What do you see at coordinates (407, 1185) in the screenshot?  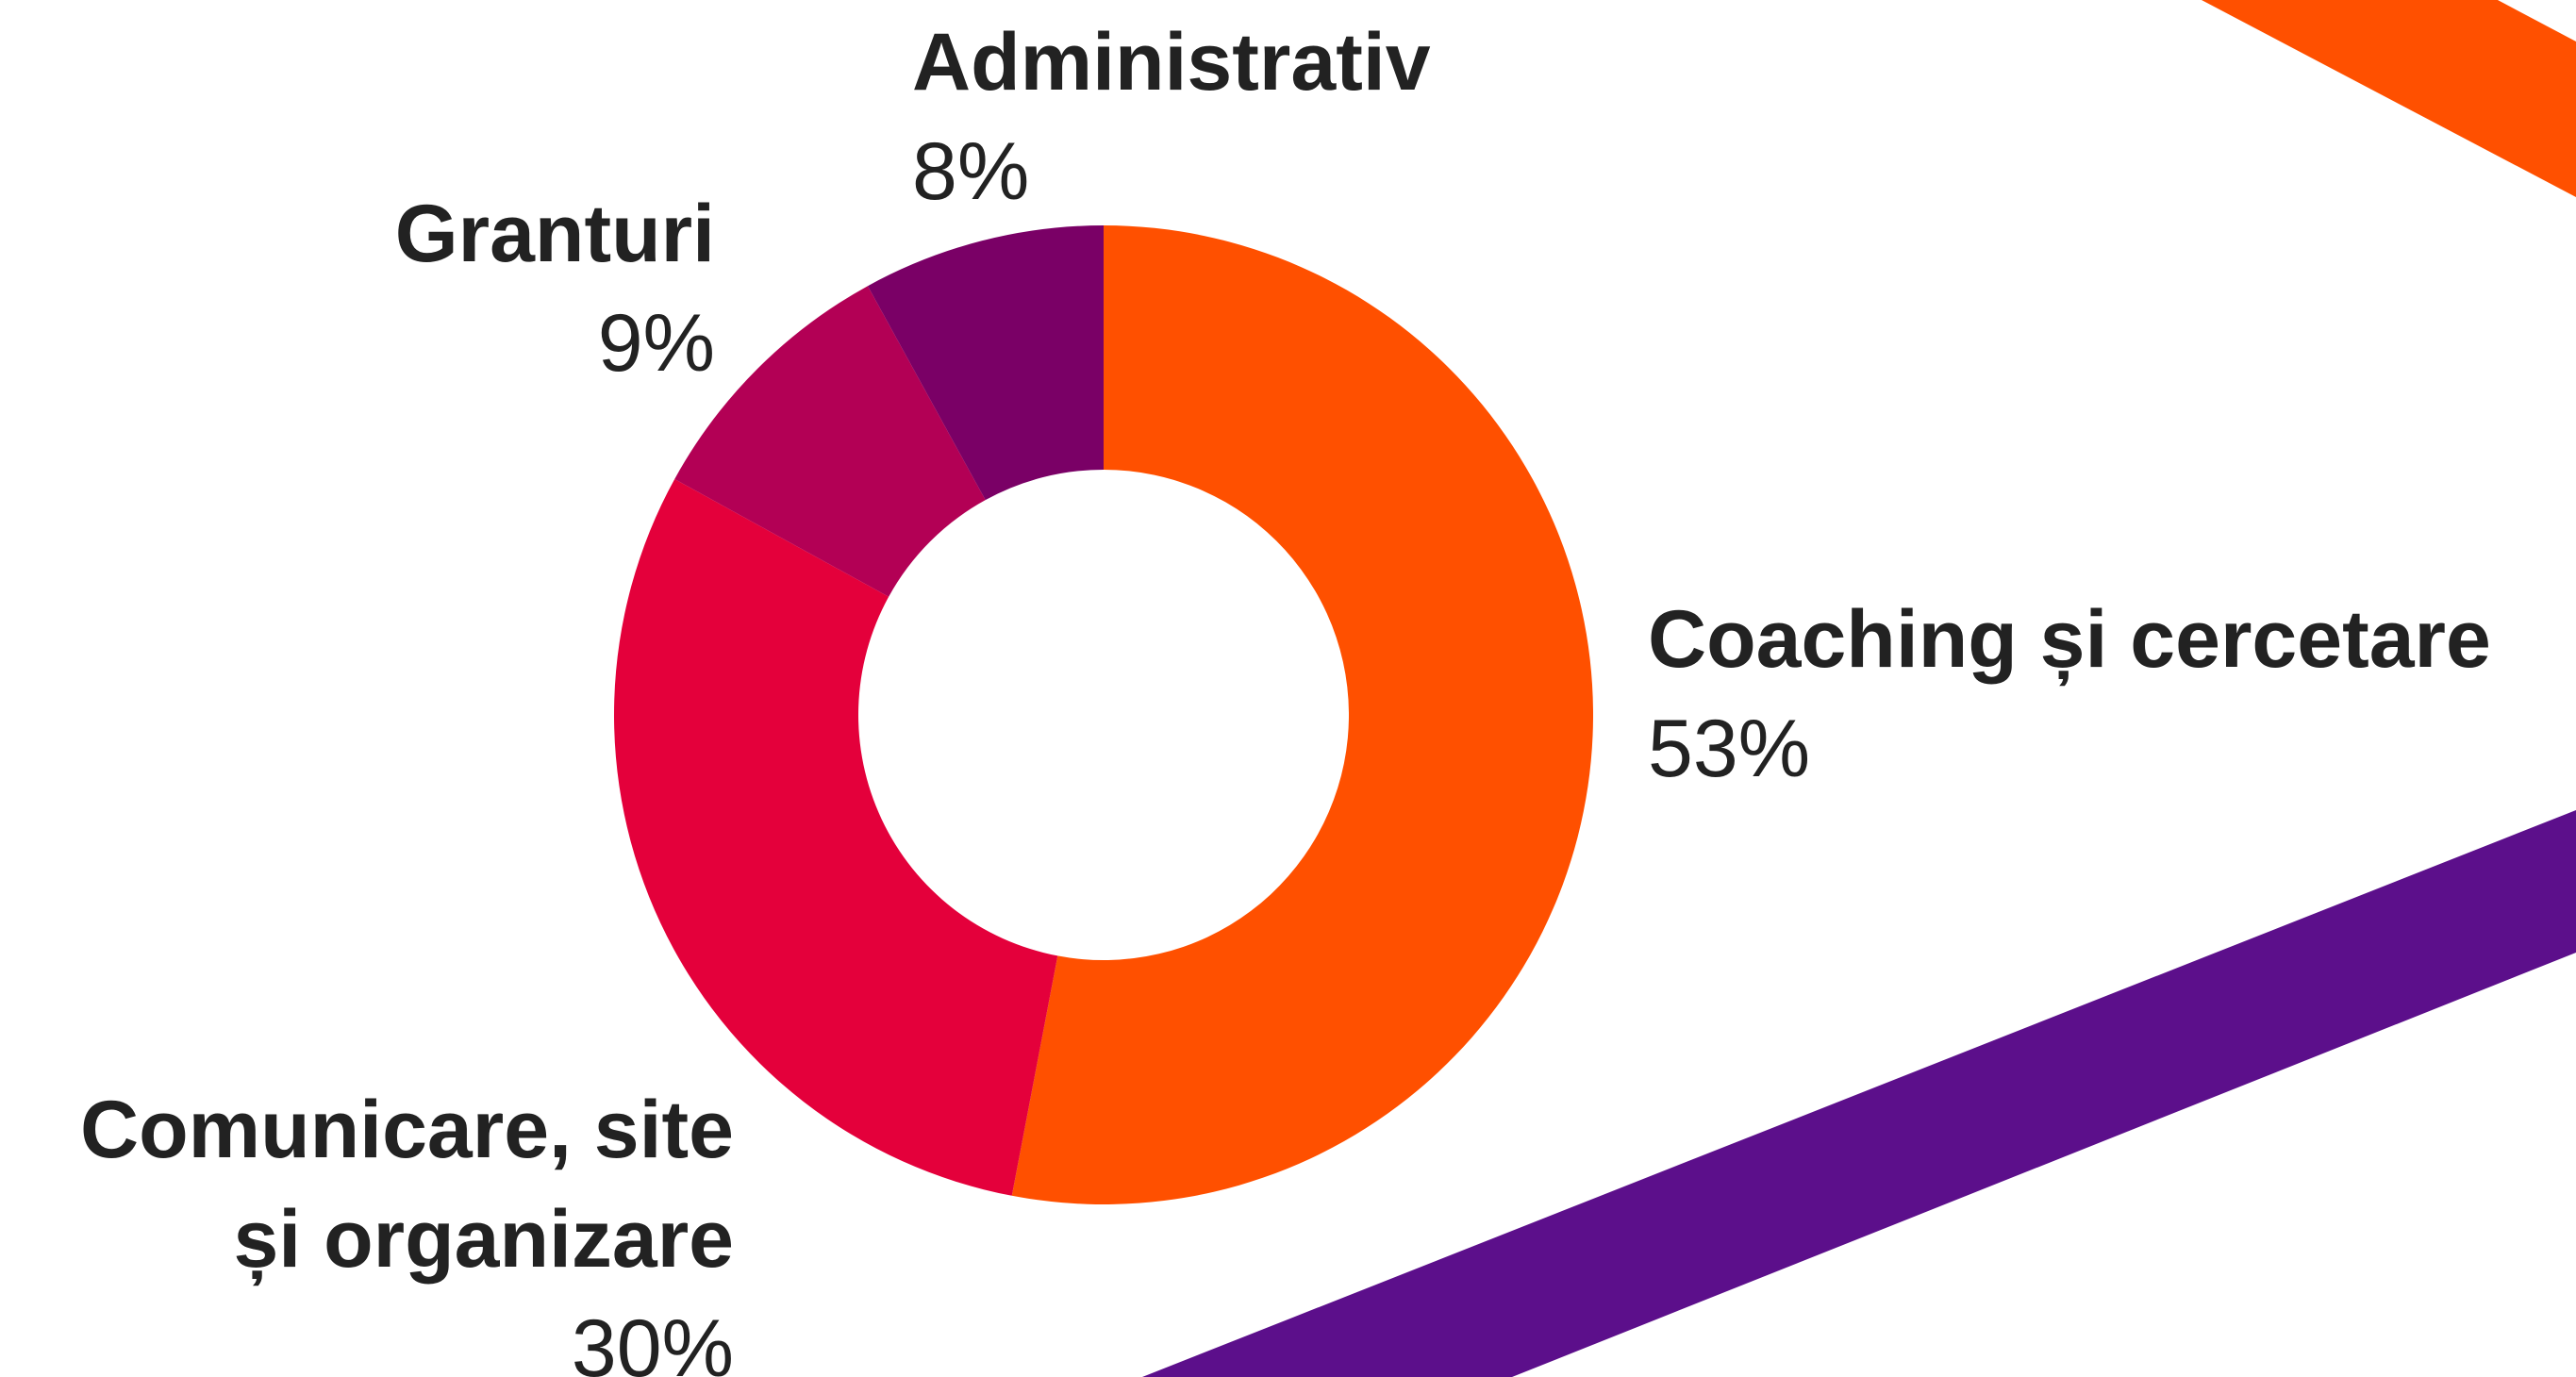 I see `category-label: Comunicare, site și organizare` at bounding box center [407, 1185].